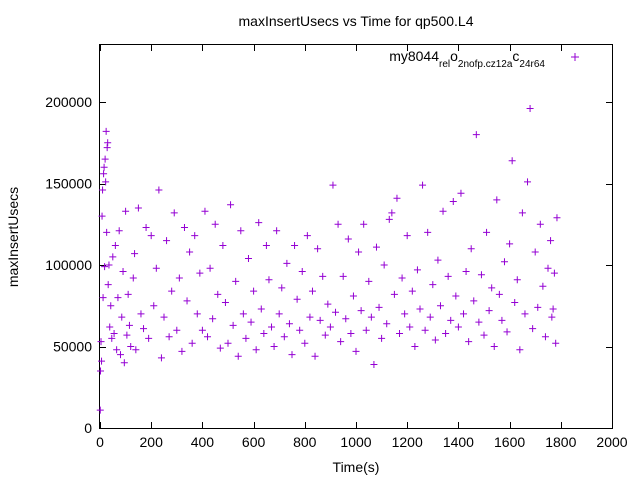  I want to click on y-axis-label: maxInsertUsecs, so click(13, 237).